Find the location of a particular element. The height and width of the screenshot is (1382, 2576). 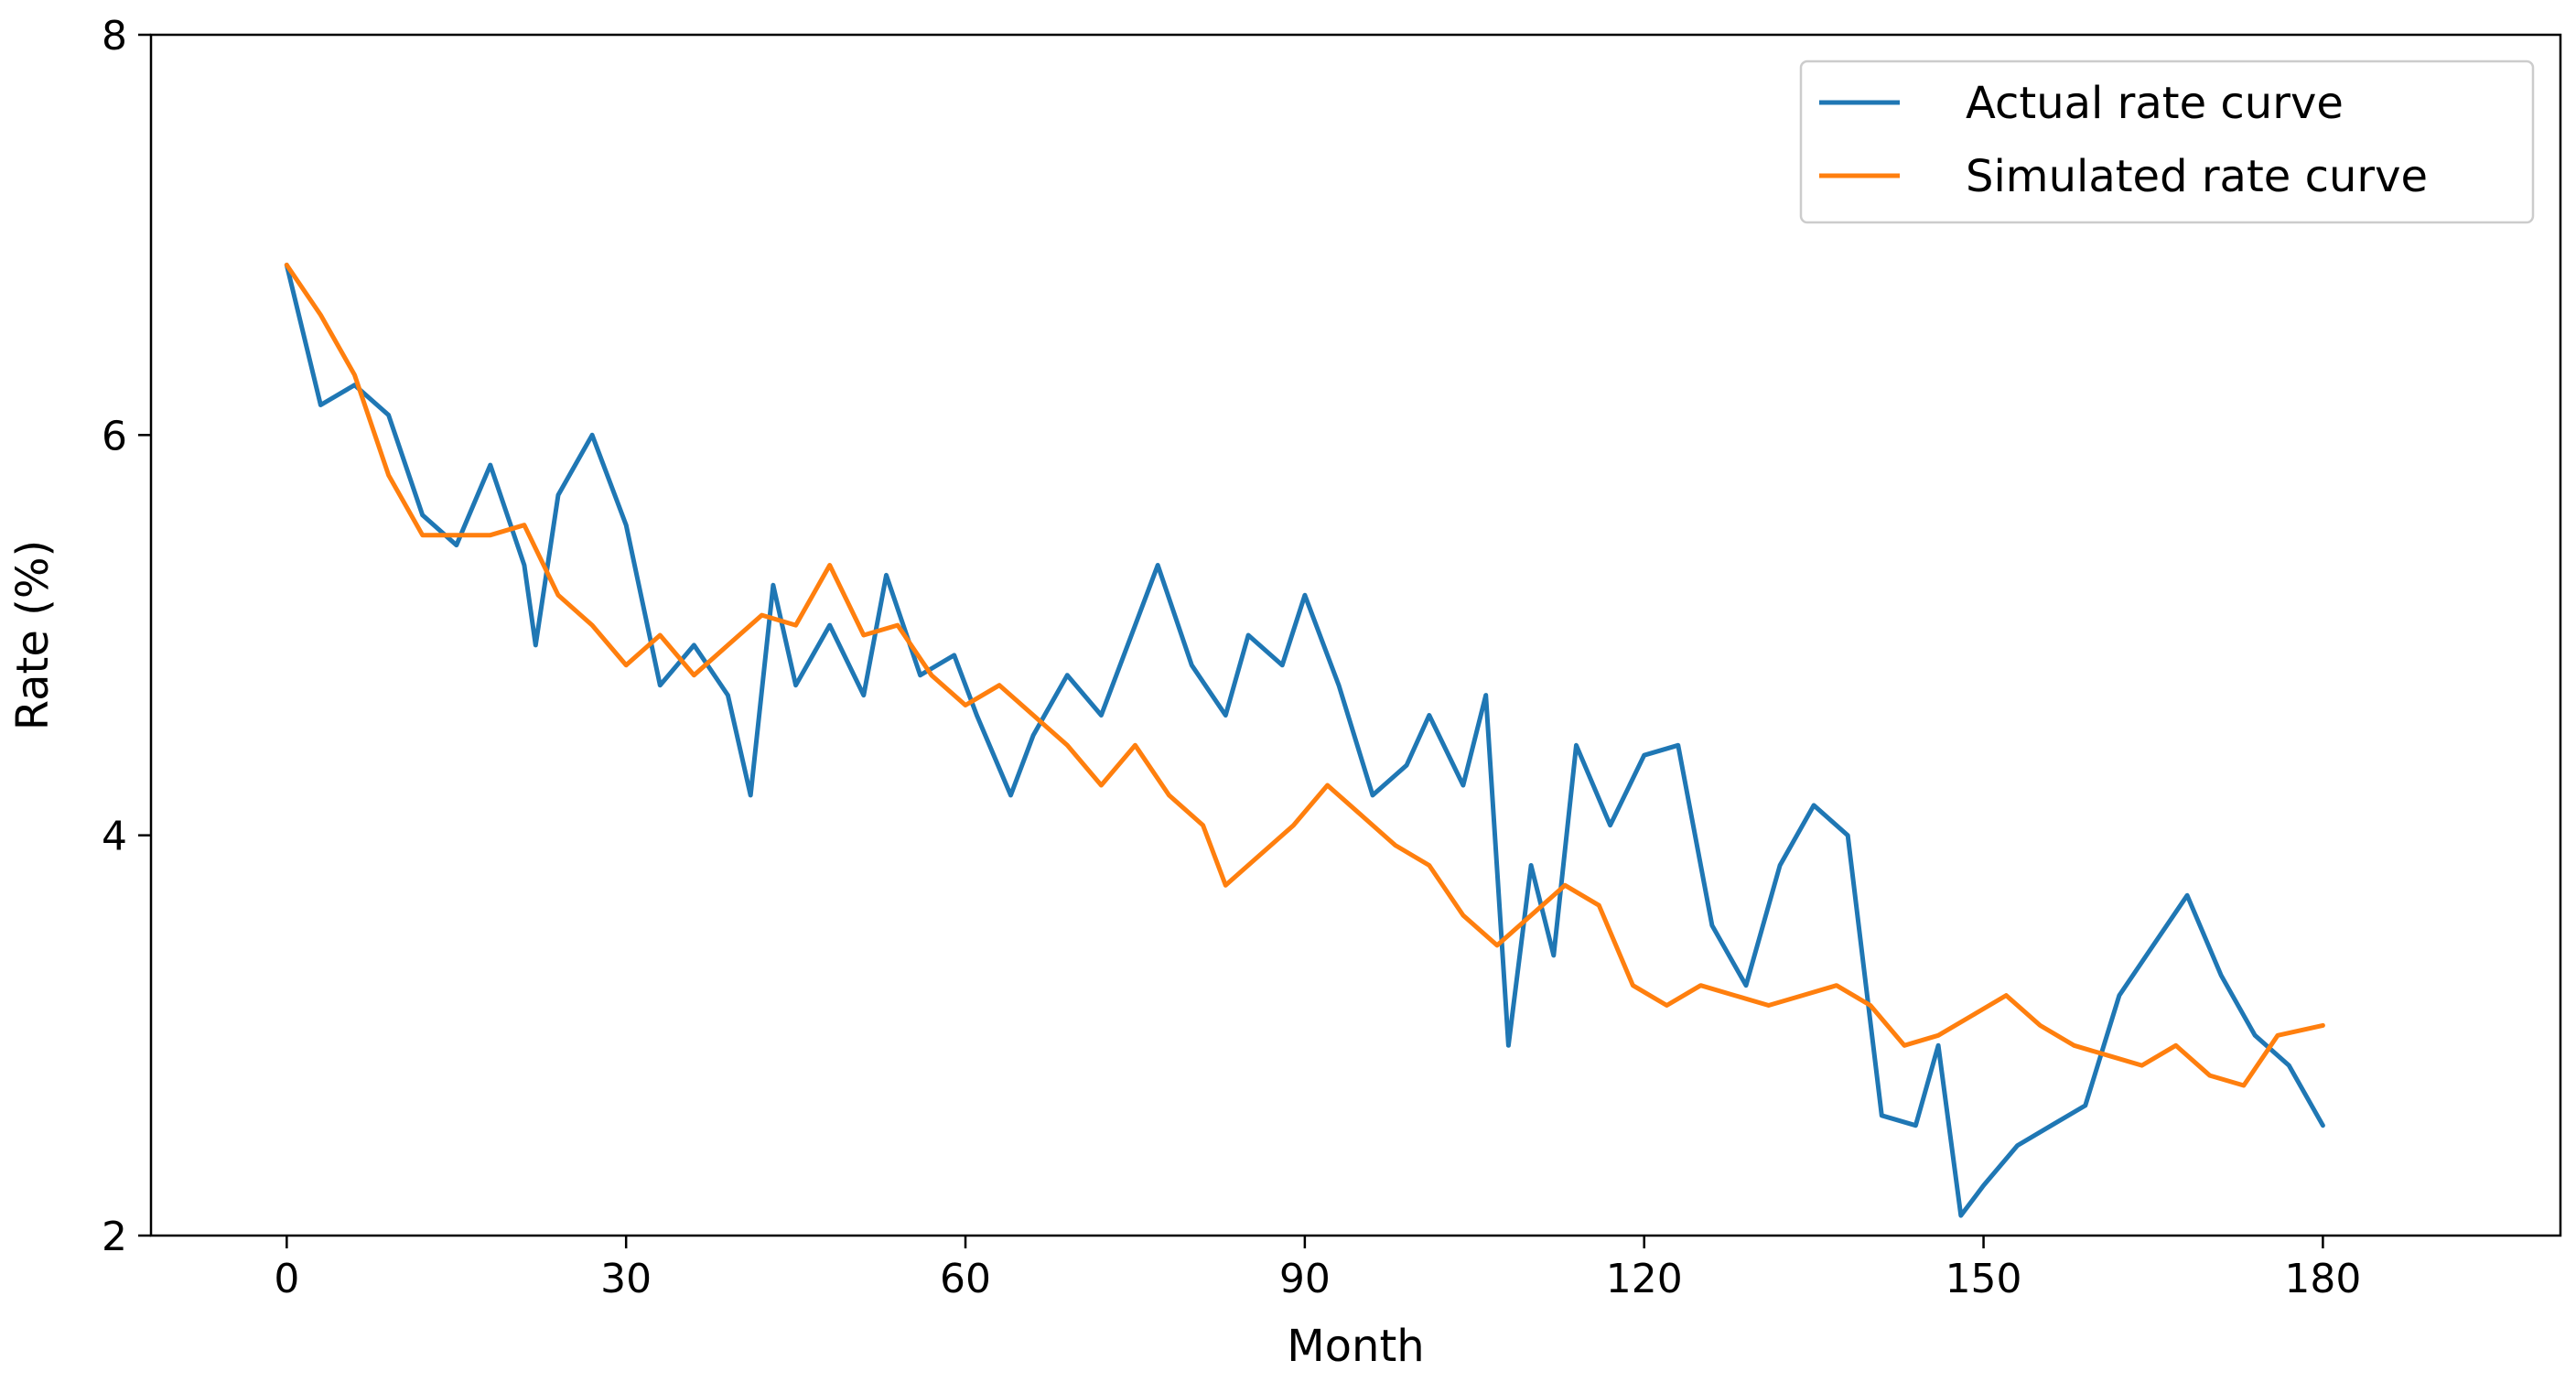

legend-box is located at coordinates (2167, 141).